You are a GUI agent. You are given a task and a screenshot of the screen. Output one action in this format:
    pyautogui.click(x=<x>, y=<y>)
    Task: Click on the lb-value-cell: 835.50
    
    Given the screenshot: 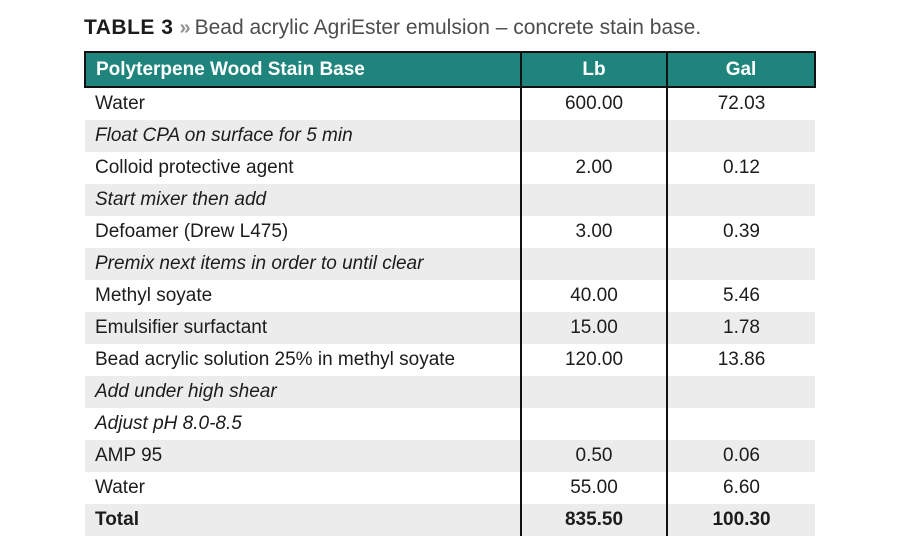 What is the action you would take?
    pyautogui.click(x=593, y=520)
    